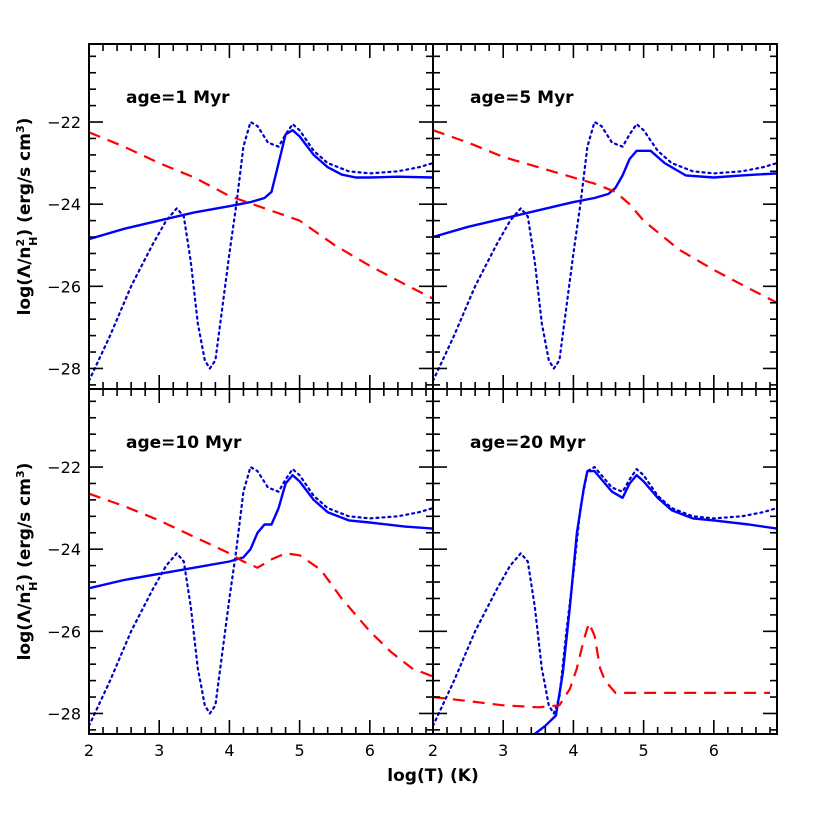  Describe the element at coordinates (178, 98) in the screenshot. I see `panel-label: age=1 Myr` at that location.